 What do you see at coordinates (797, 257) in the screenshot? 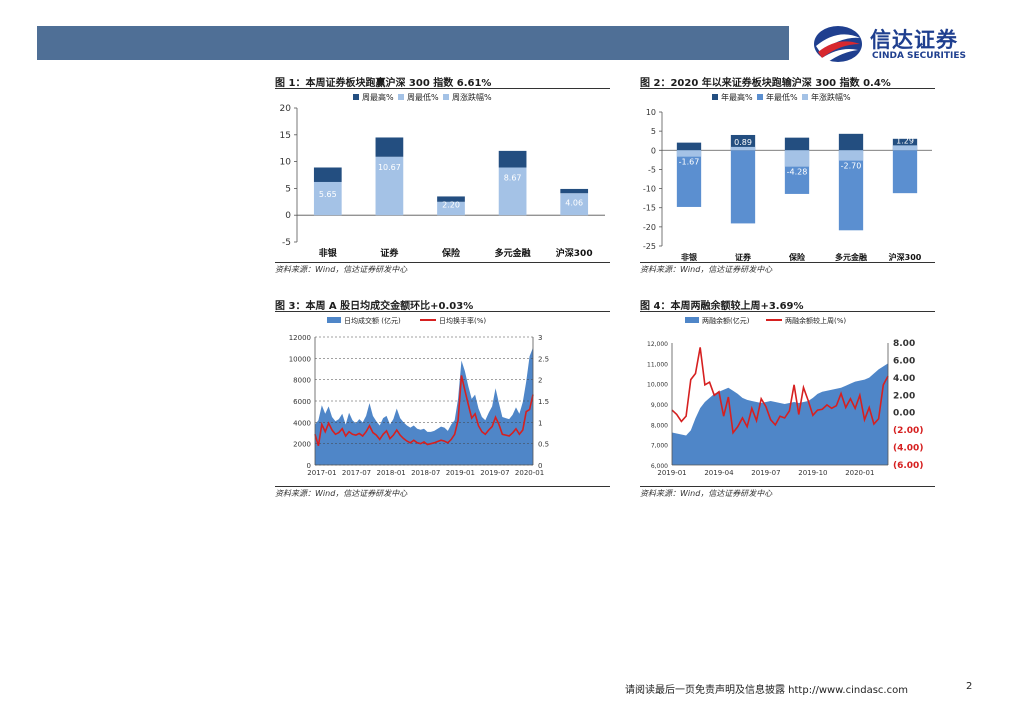
I see `category-label: 保险` at bounding box center [797, 257].